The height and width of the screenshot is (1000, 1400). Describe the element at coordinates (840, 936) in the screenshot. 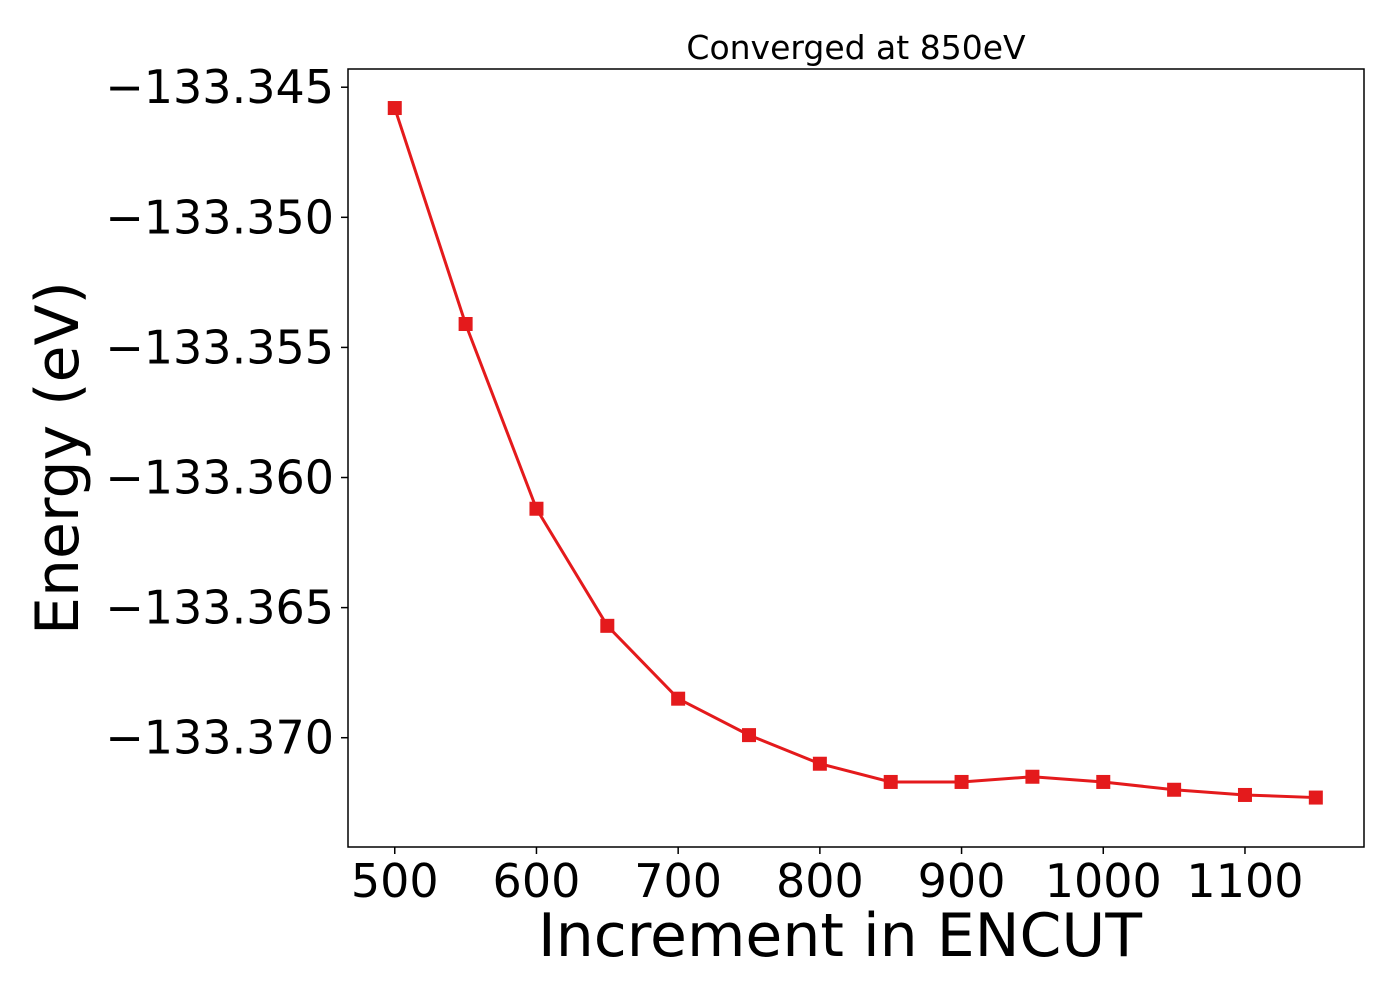

I see `x-axis-label: Increment in ENCUT` at that location.